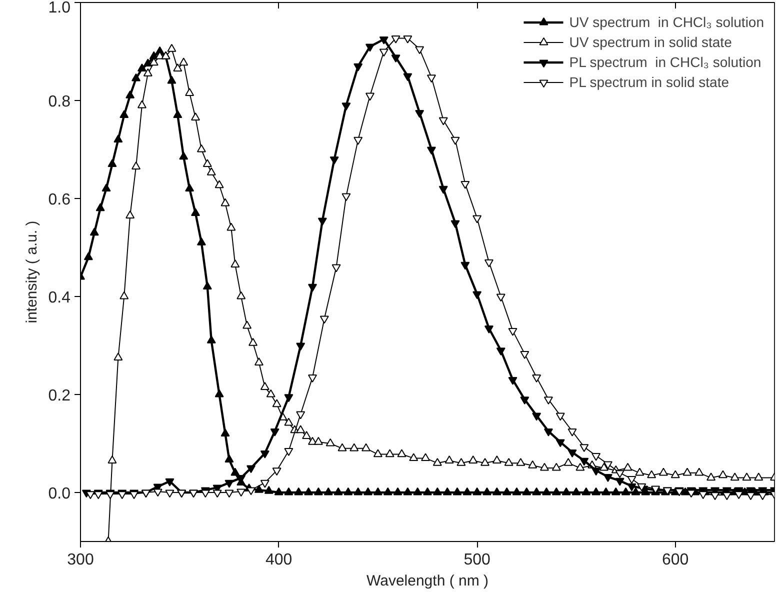 The image size is (778, 592). I want to click on legend-label: UV spectrum in CHCl₃ solution, so click(666, 22).